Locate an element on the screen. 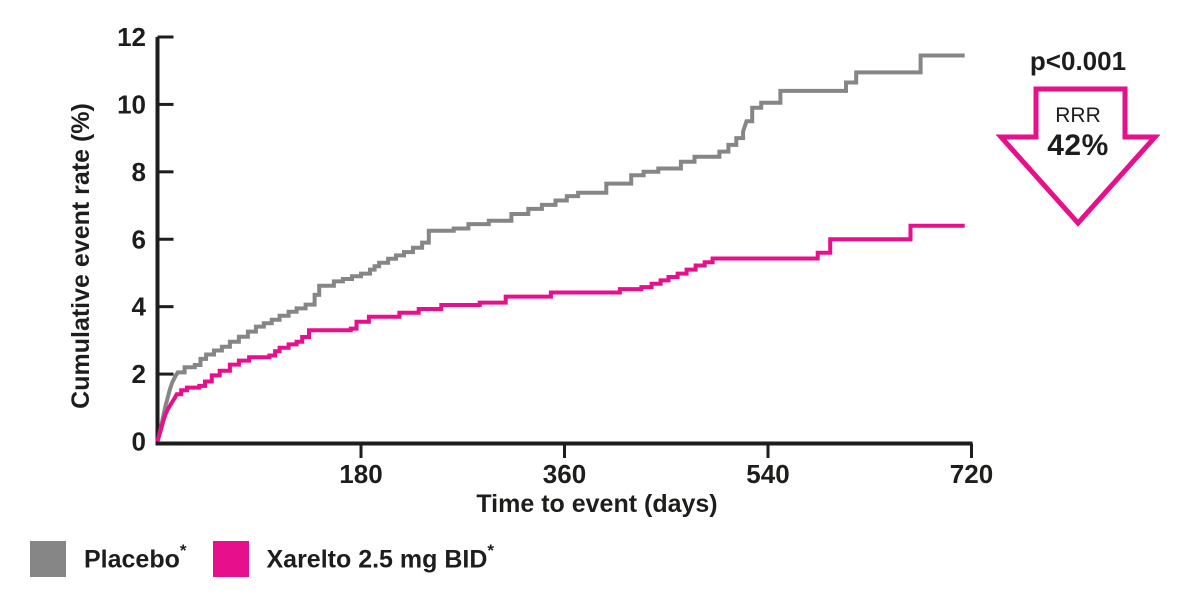 The image size is (1184, 600). y-tick-label: 0 is located at coordinates (139, 442).